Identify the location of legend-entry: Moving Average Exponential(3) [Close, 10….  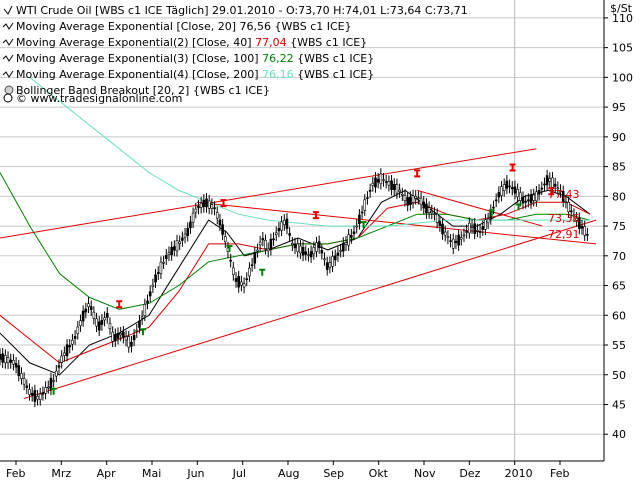
(195, 58).